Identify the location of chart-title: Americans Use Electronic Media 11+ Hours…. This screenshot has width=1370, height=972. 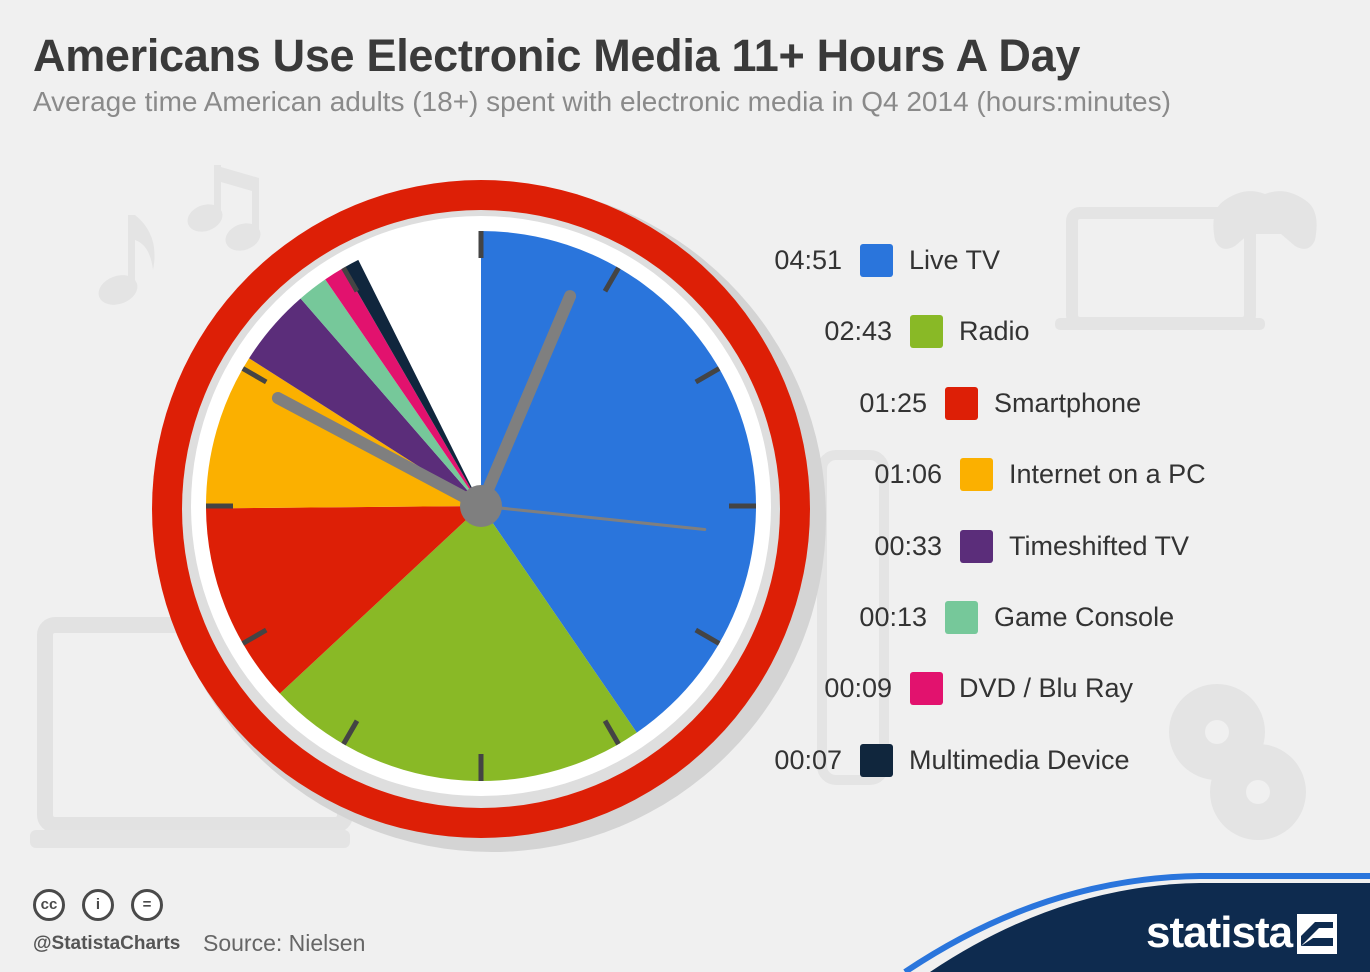
(557, 55).